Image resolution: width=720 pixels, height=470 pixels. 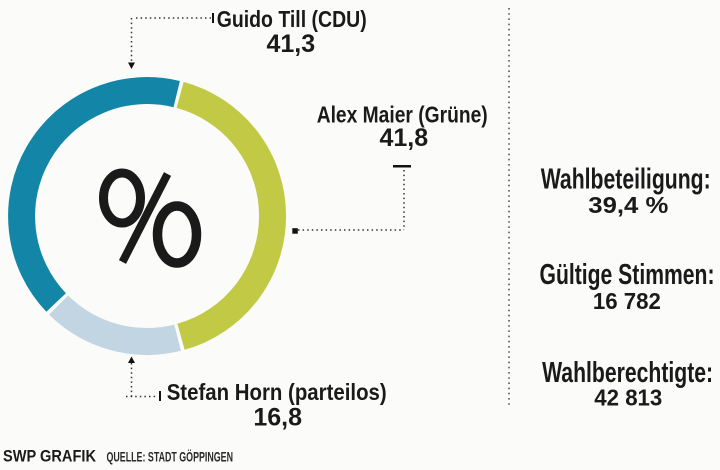 I want to click on svg-text: QUELLE: STADT GÖPPINGEN, so click(x=170, y=457).